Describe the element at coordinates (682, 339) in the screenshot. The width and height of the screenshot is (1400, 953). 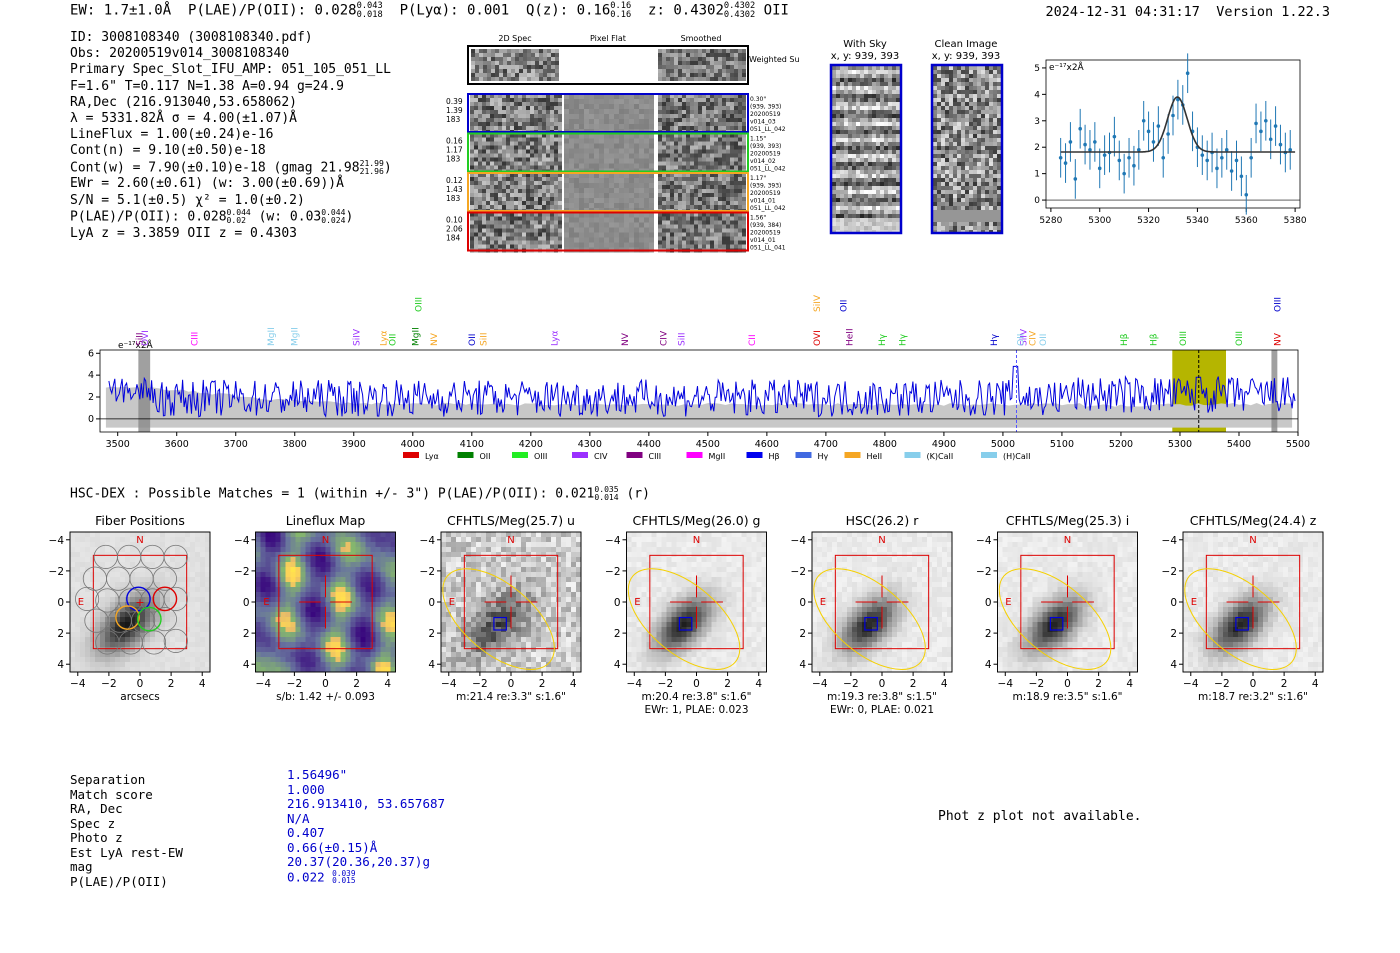
I see `line-id-label: SiII` at that location.